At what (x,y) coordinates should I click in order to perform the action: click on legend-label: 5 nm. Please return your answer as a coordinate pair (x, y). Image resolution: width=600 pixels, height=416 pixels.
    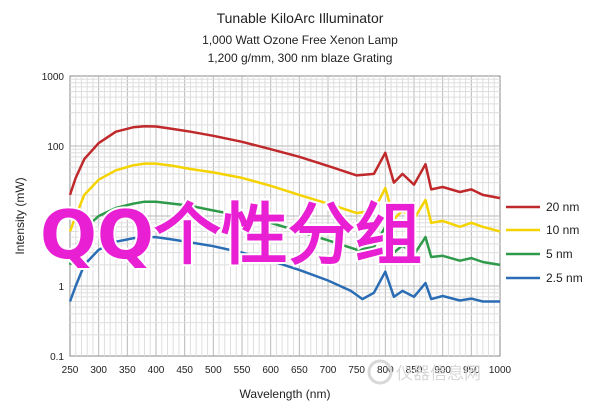
    Looking at the image, I should click on (559, 254).